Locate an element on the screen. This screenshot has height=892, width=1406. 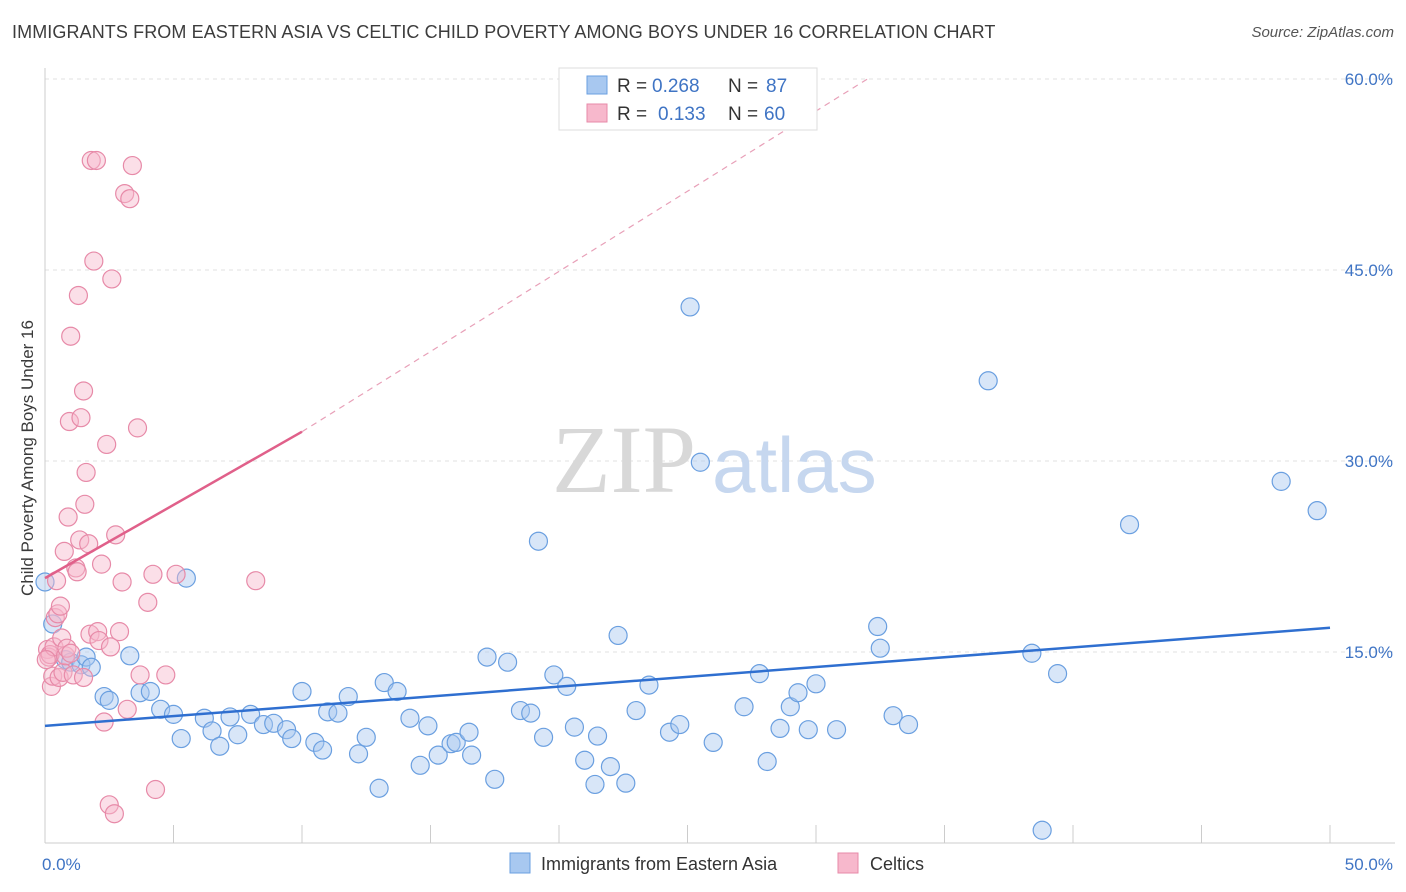
bottom-legend-label-blue: Immigrants from Eastern Asia is located at coordinates (659, 864).